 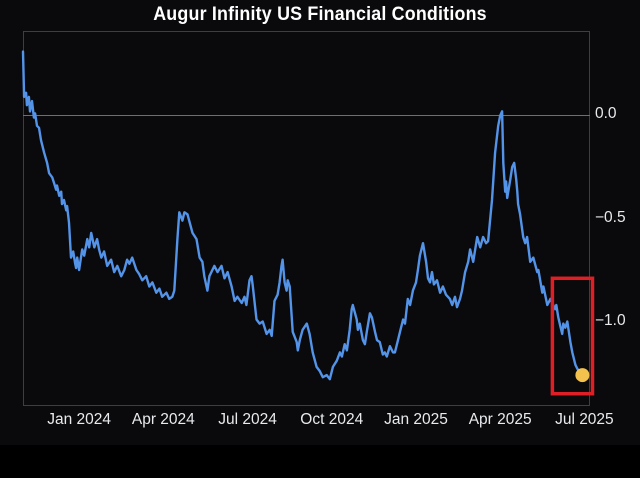 I want to click on highlight-box, so click(x=572, y=336).